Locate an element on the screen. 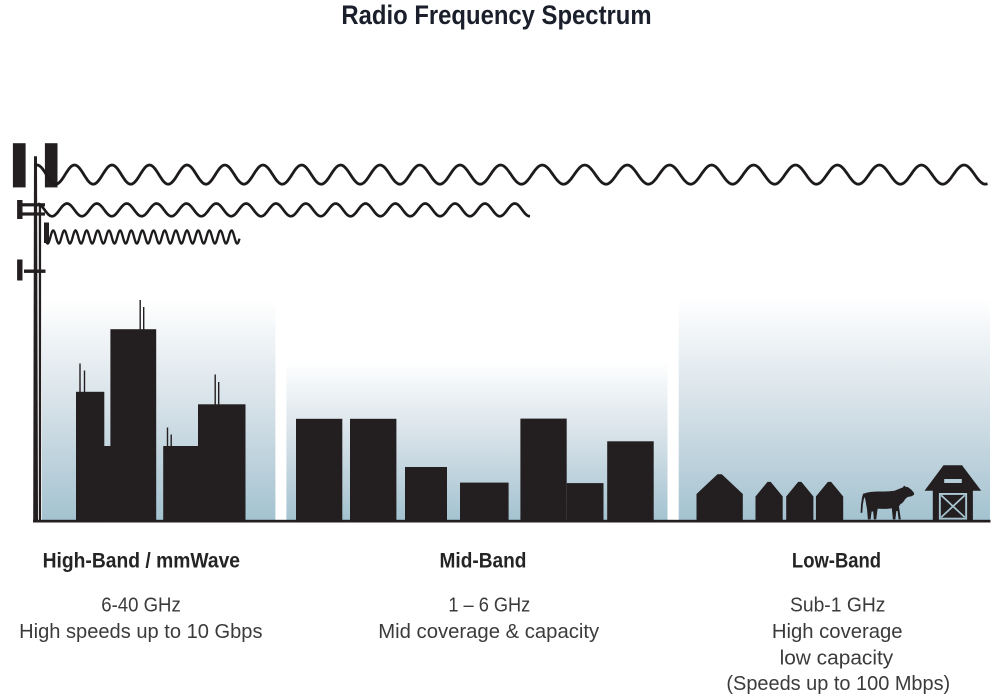 The height and width of the screenshot is (700, 1000). svg-text: Low-Band is located at coordinates (836, 561).